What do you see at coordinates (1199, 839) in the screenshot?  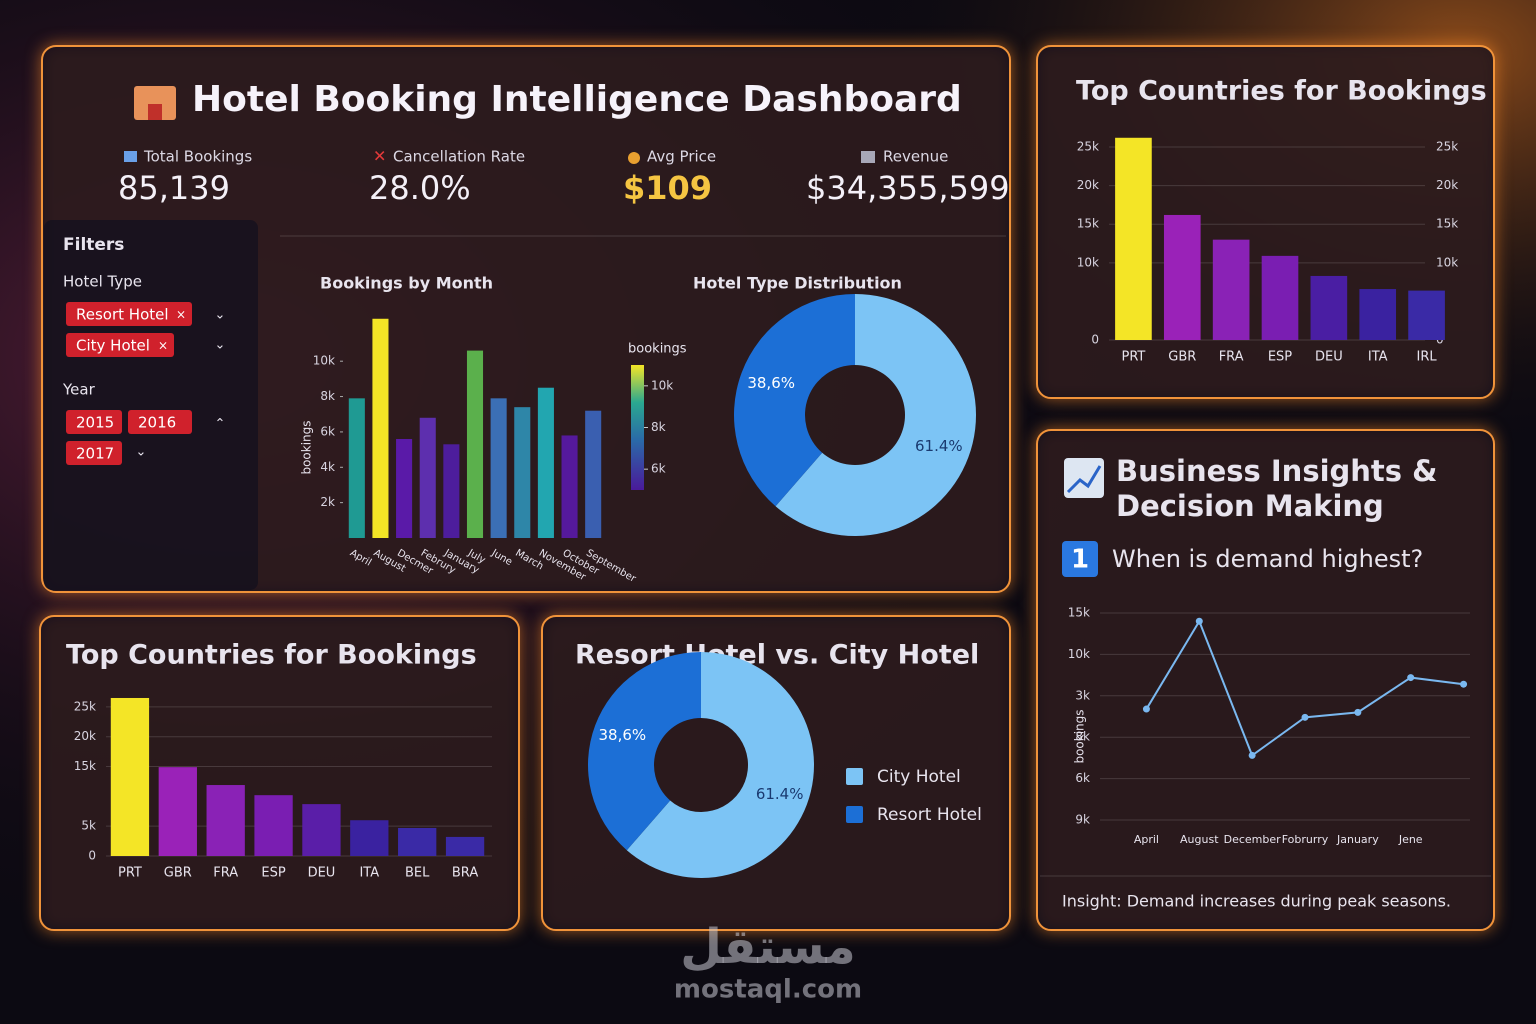 I see `x-tick-label: August` at bounding box center [1199, 839].